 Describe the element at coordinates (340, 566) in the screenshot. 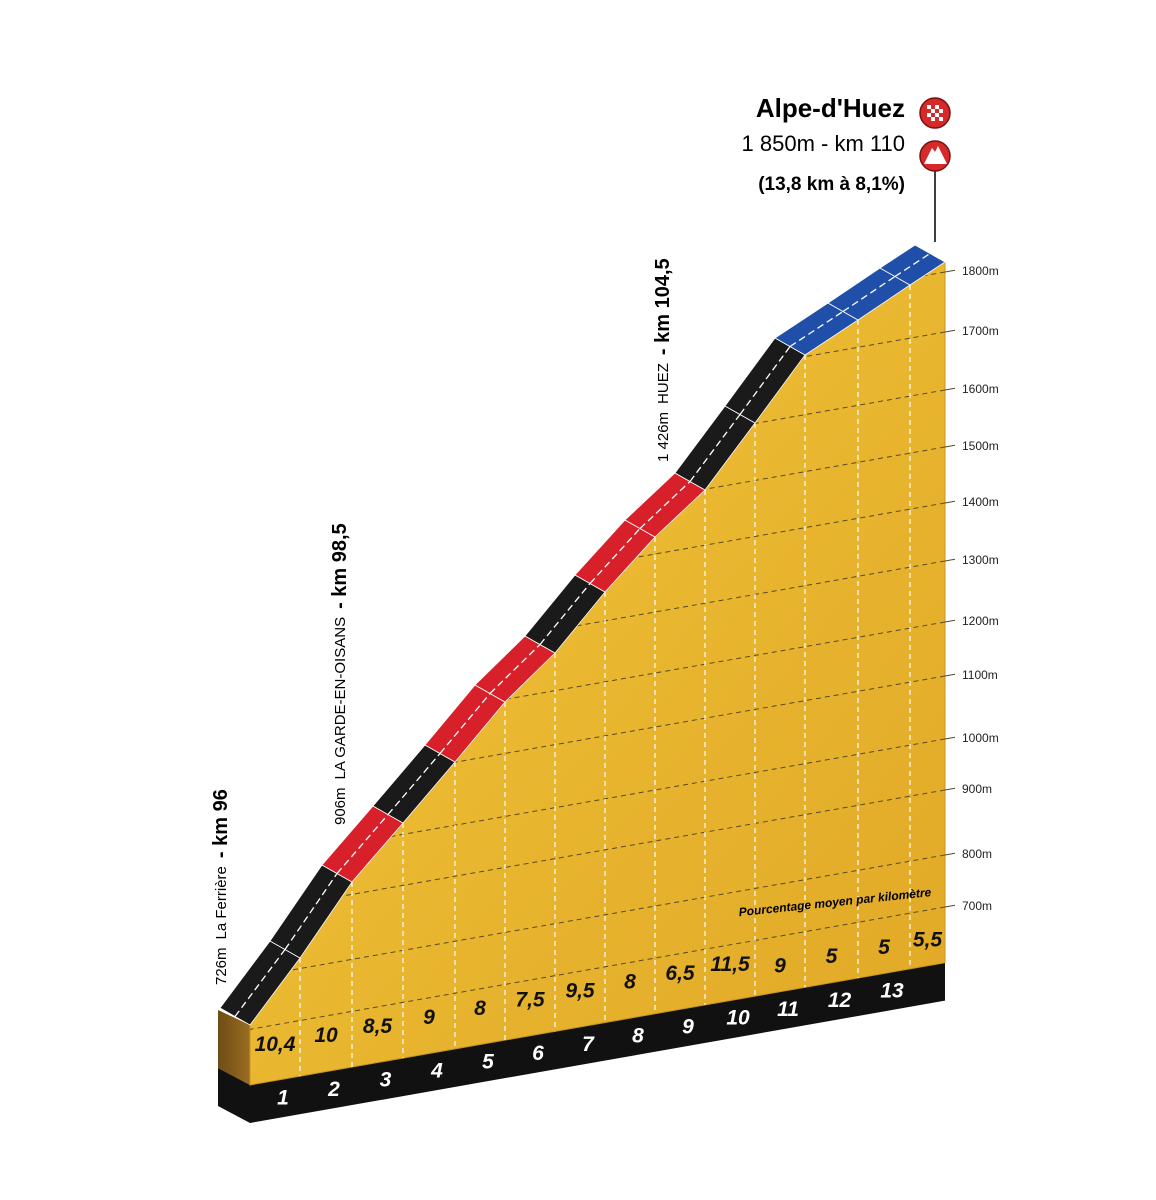

I see `waypoint-km: - km 98,5` at that location.